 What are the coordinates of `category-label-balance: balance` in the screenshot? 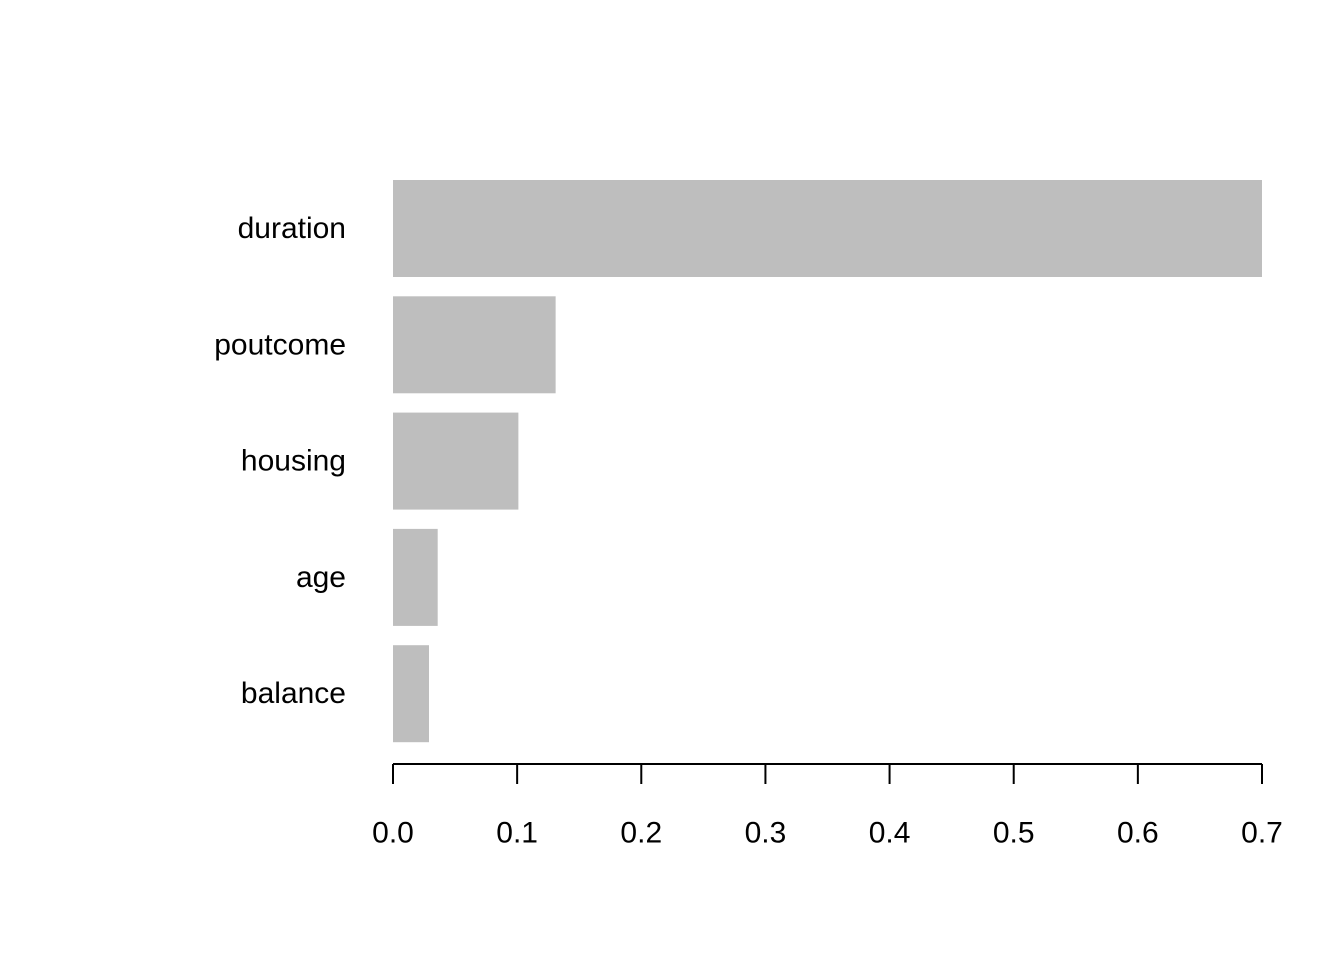 It's located at (293, 693).